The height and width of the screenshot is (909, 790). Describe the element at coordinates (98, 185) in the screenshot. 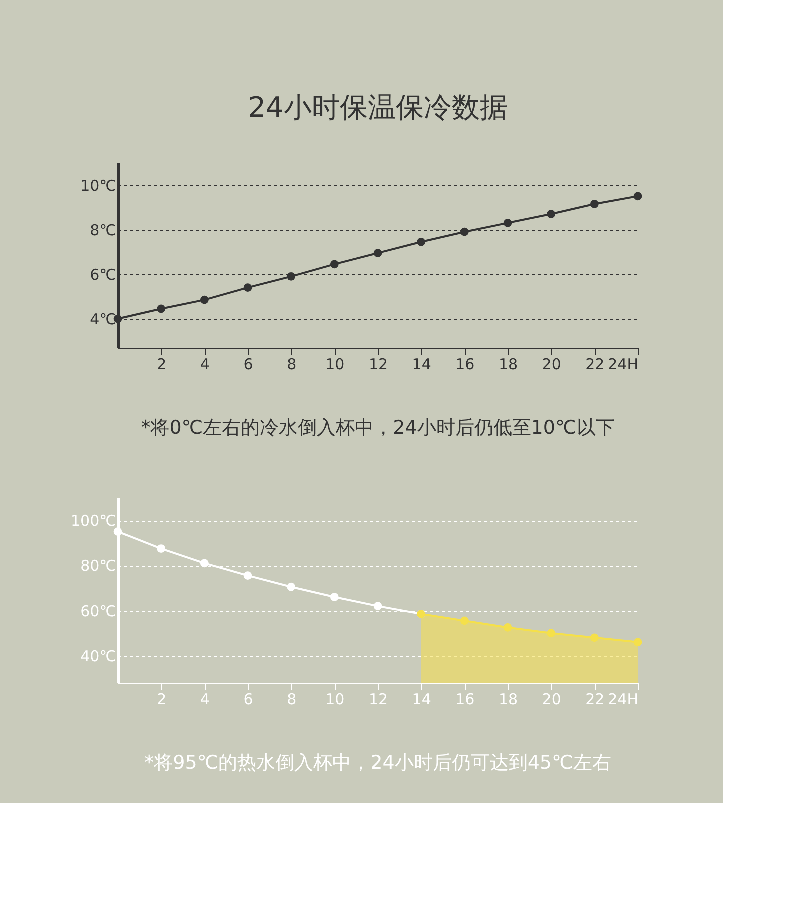

I see `y-tick-label: 10℃` at that location.